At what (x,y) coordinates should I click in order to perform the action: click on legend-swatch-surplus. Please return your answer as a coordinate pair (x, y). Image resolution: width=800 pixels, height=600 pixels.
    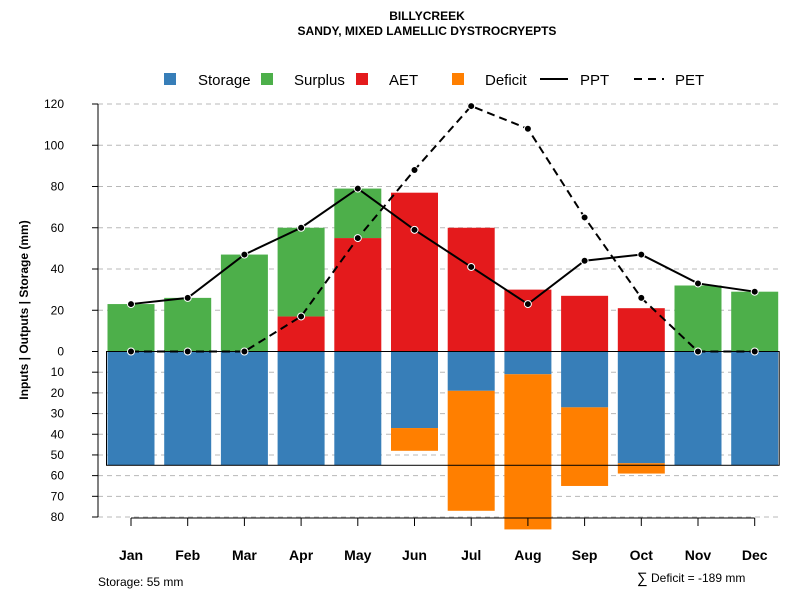
    Looking at the image, I should click on (267, 79).